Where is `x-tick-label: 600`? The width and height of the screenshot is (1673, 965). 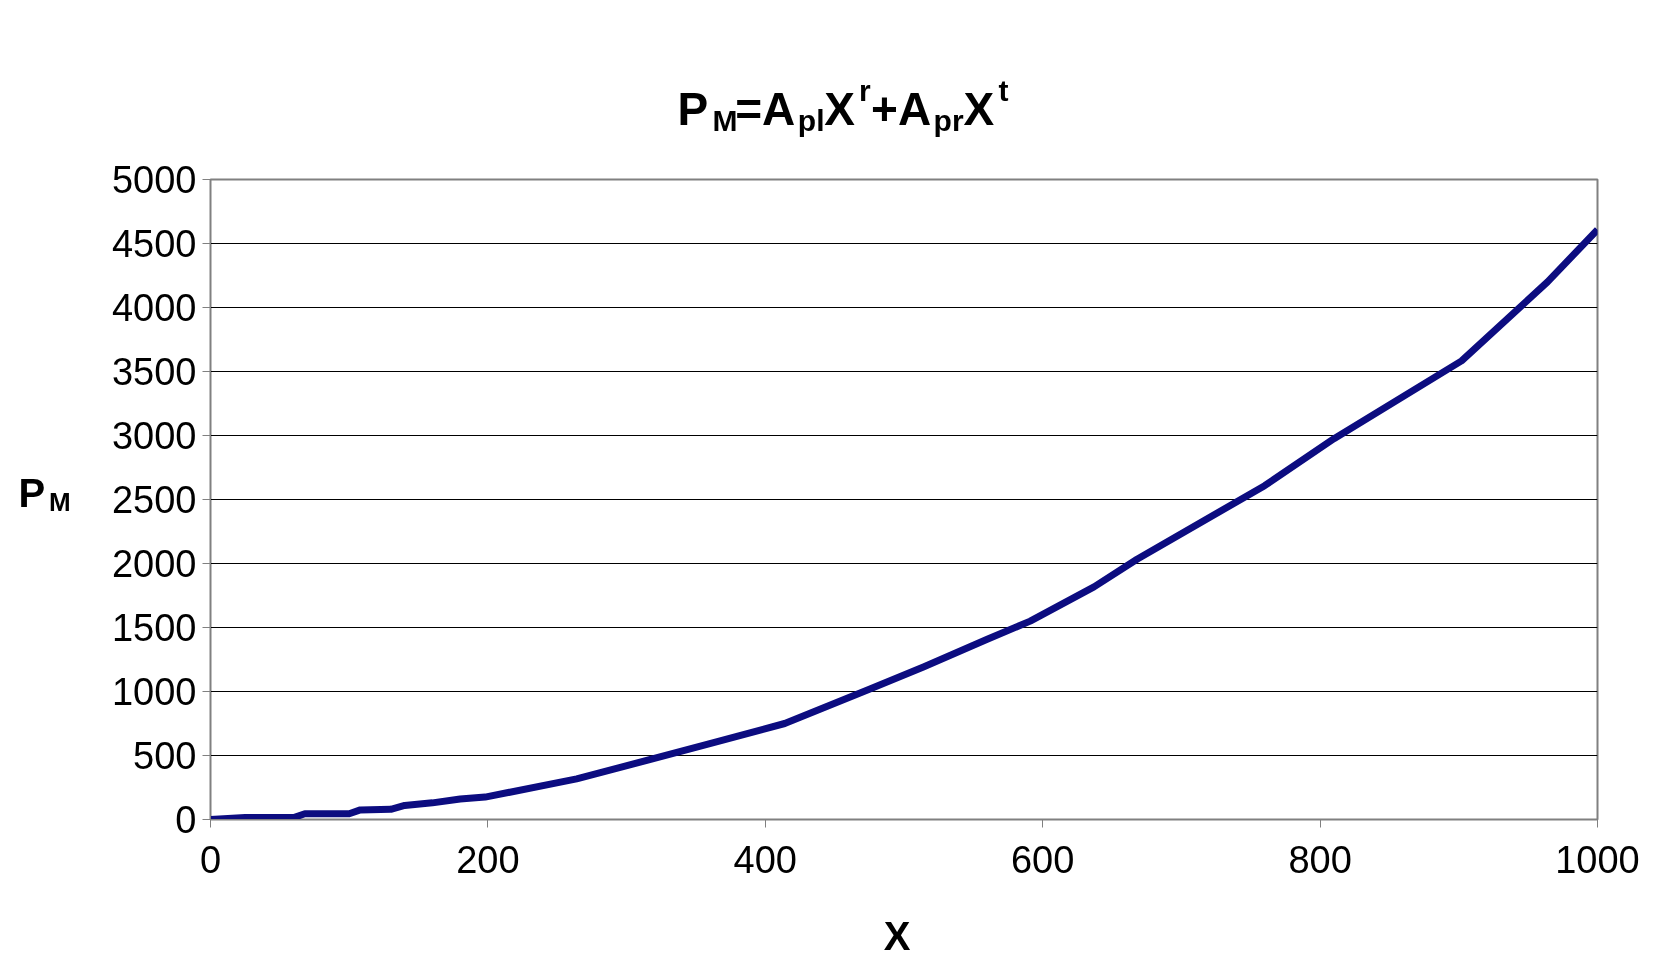 x-tick-label: 600 is located at coordinates (1043, 859).